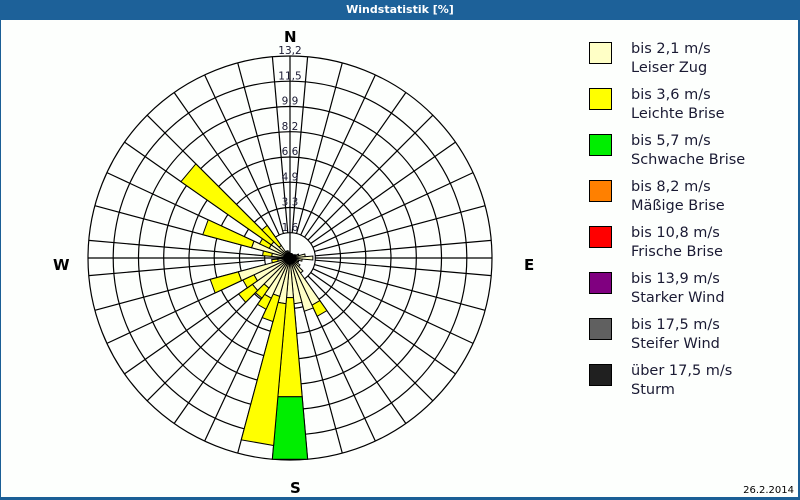 This screenshot has width=800, height=500. What do you see at coordinates (675, 279) in the screenshot?
I see `legend-speed: bis 13,9 m/s` at bounding box center [675, 279].